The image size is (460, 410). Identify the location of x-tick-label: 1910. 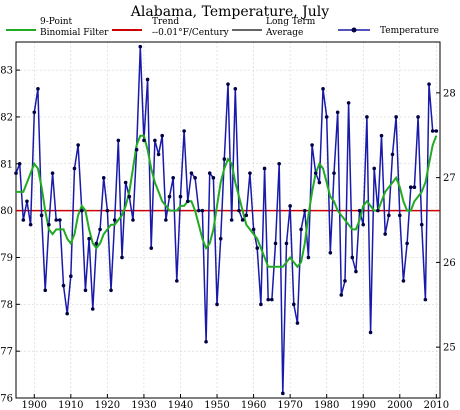
(70, 405).